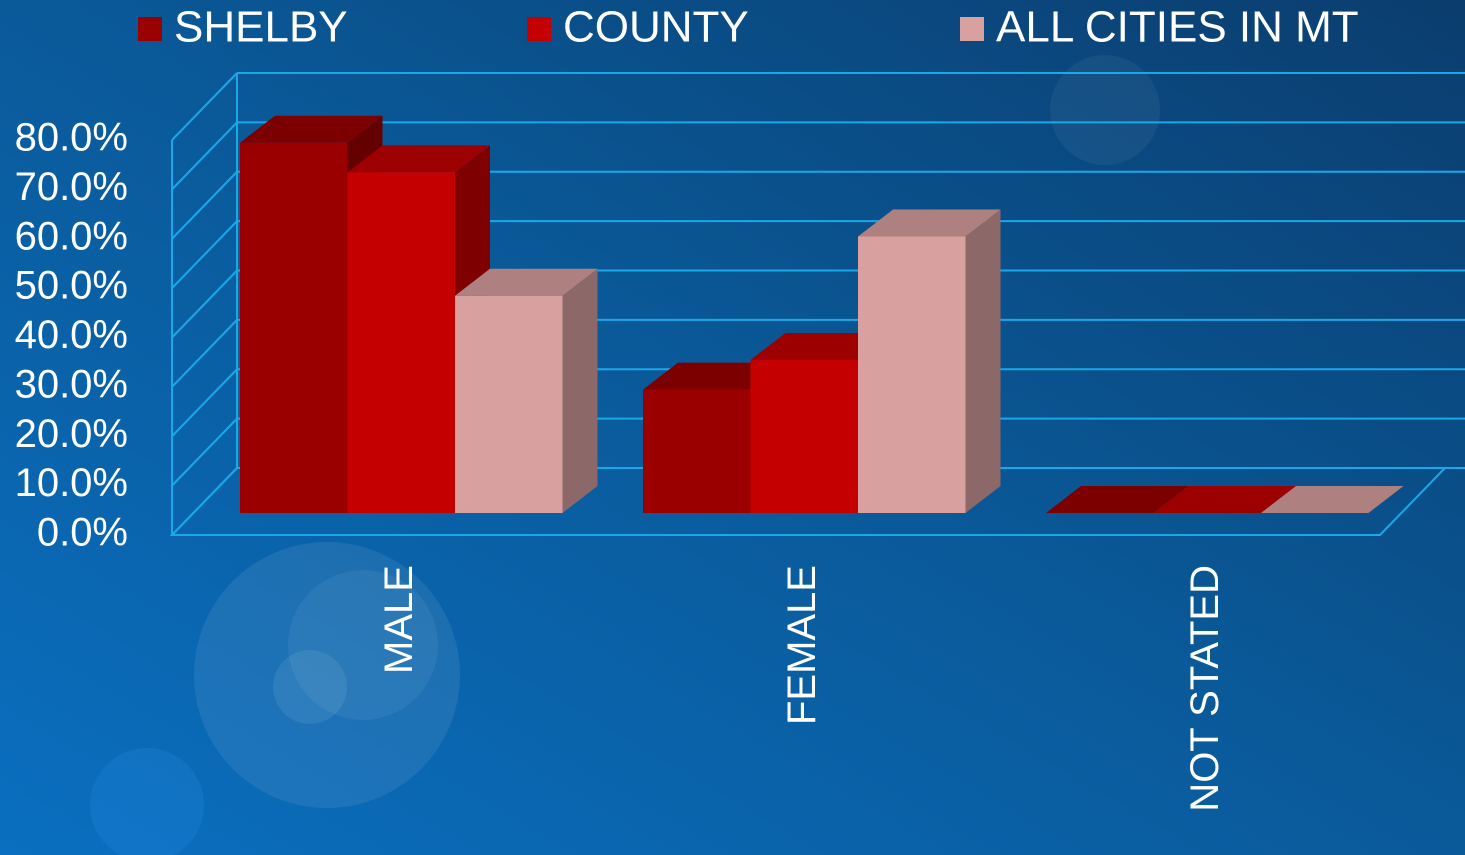 Image resolution: width=1465 pixels, height=855 pixels. What do you see at coordinates (71, 286) in the screenshot?
I see `y-tick-label: 50.0%` at bounding box center [71, 286].